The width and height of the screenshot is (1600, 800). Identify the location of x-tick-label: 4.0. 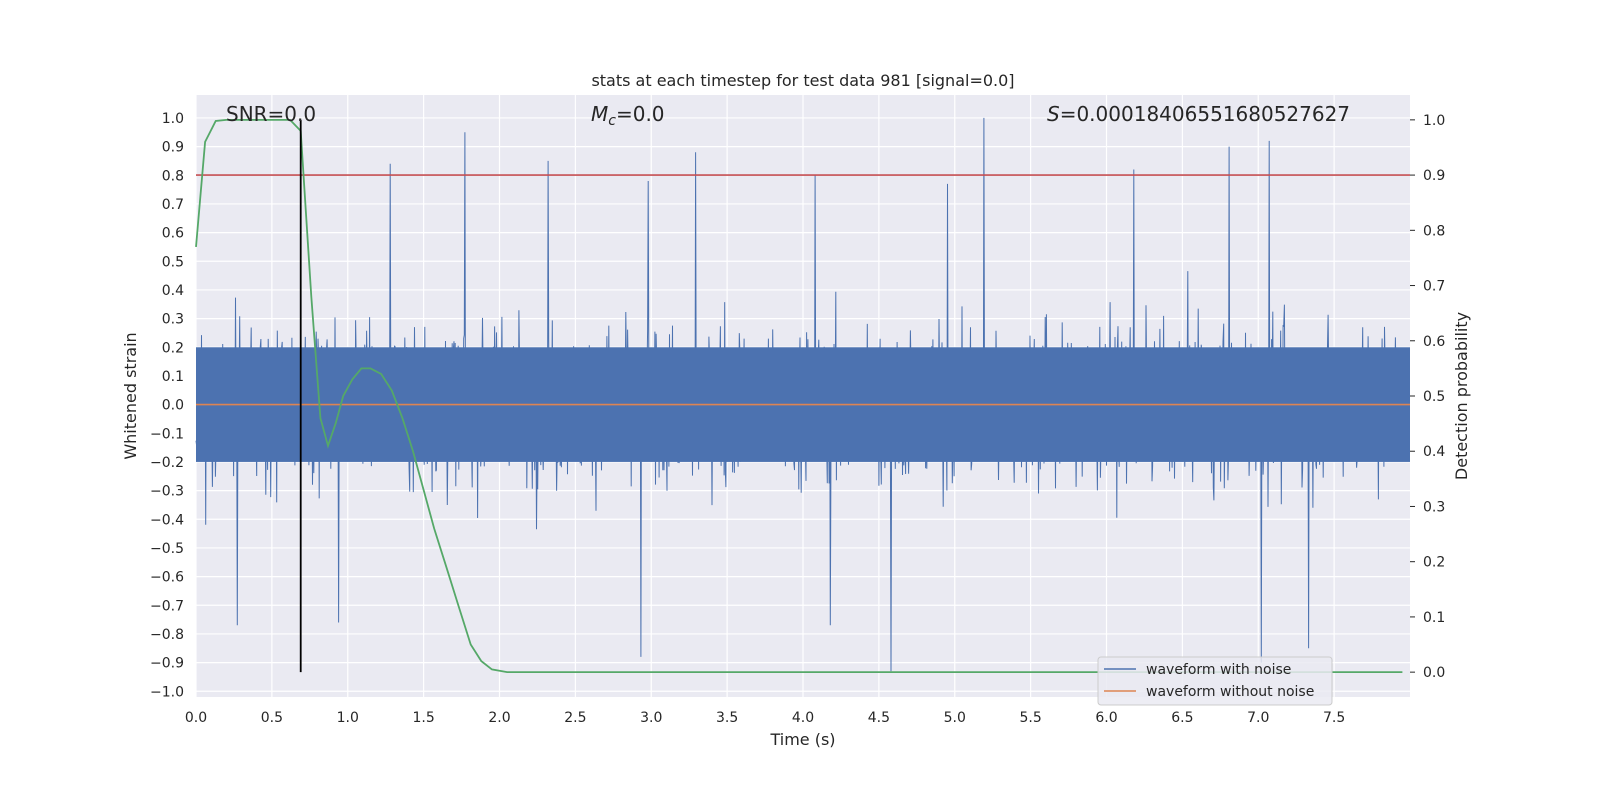
(803, 718).